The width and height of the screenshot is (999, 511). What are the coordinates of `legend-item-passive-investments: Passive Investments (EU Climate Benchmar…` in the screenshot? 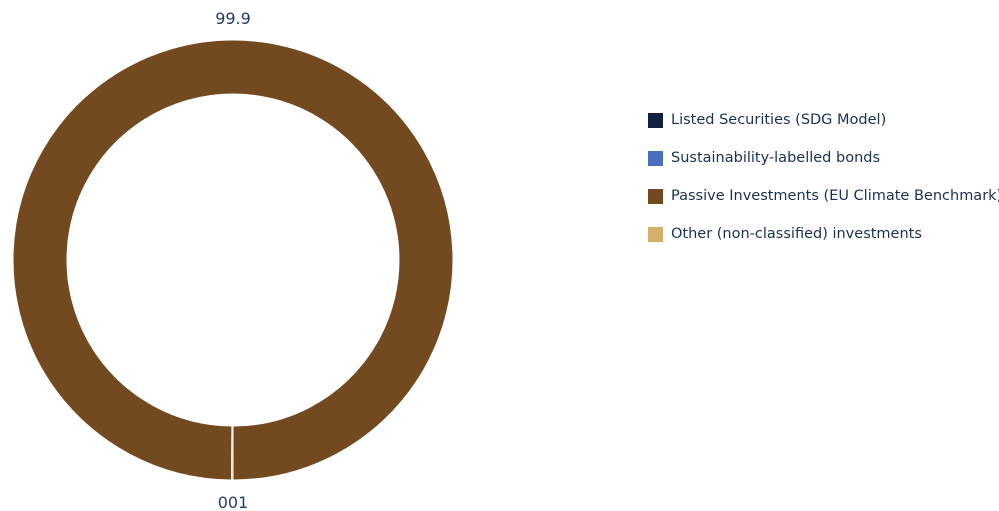 It's located at (823, 196).